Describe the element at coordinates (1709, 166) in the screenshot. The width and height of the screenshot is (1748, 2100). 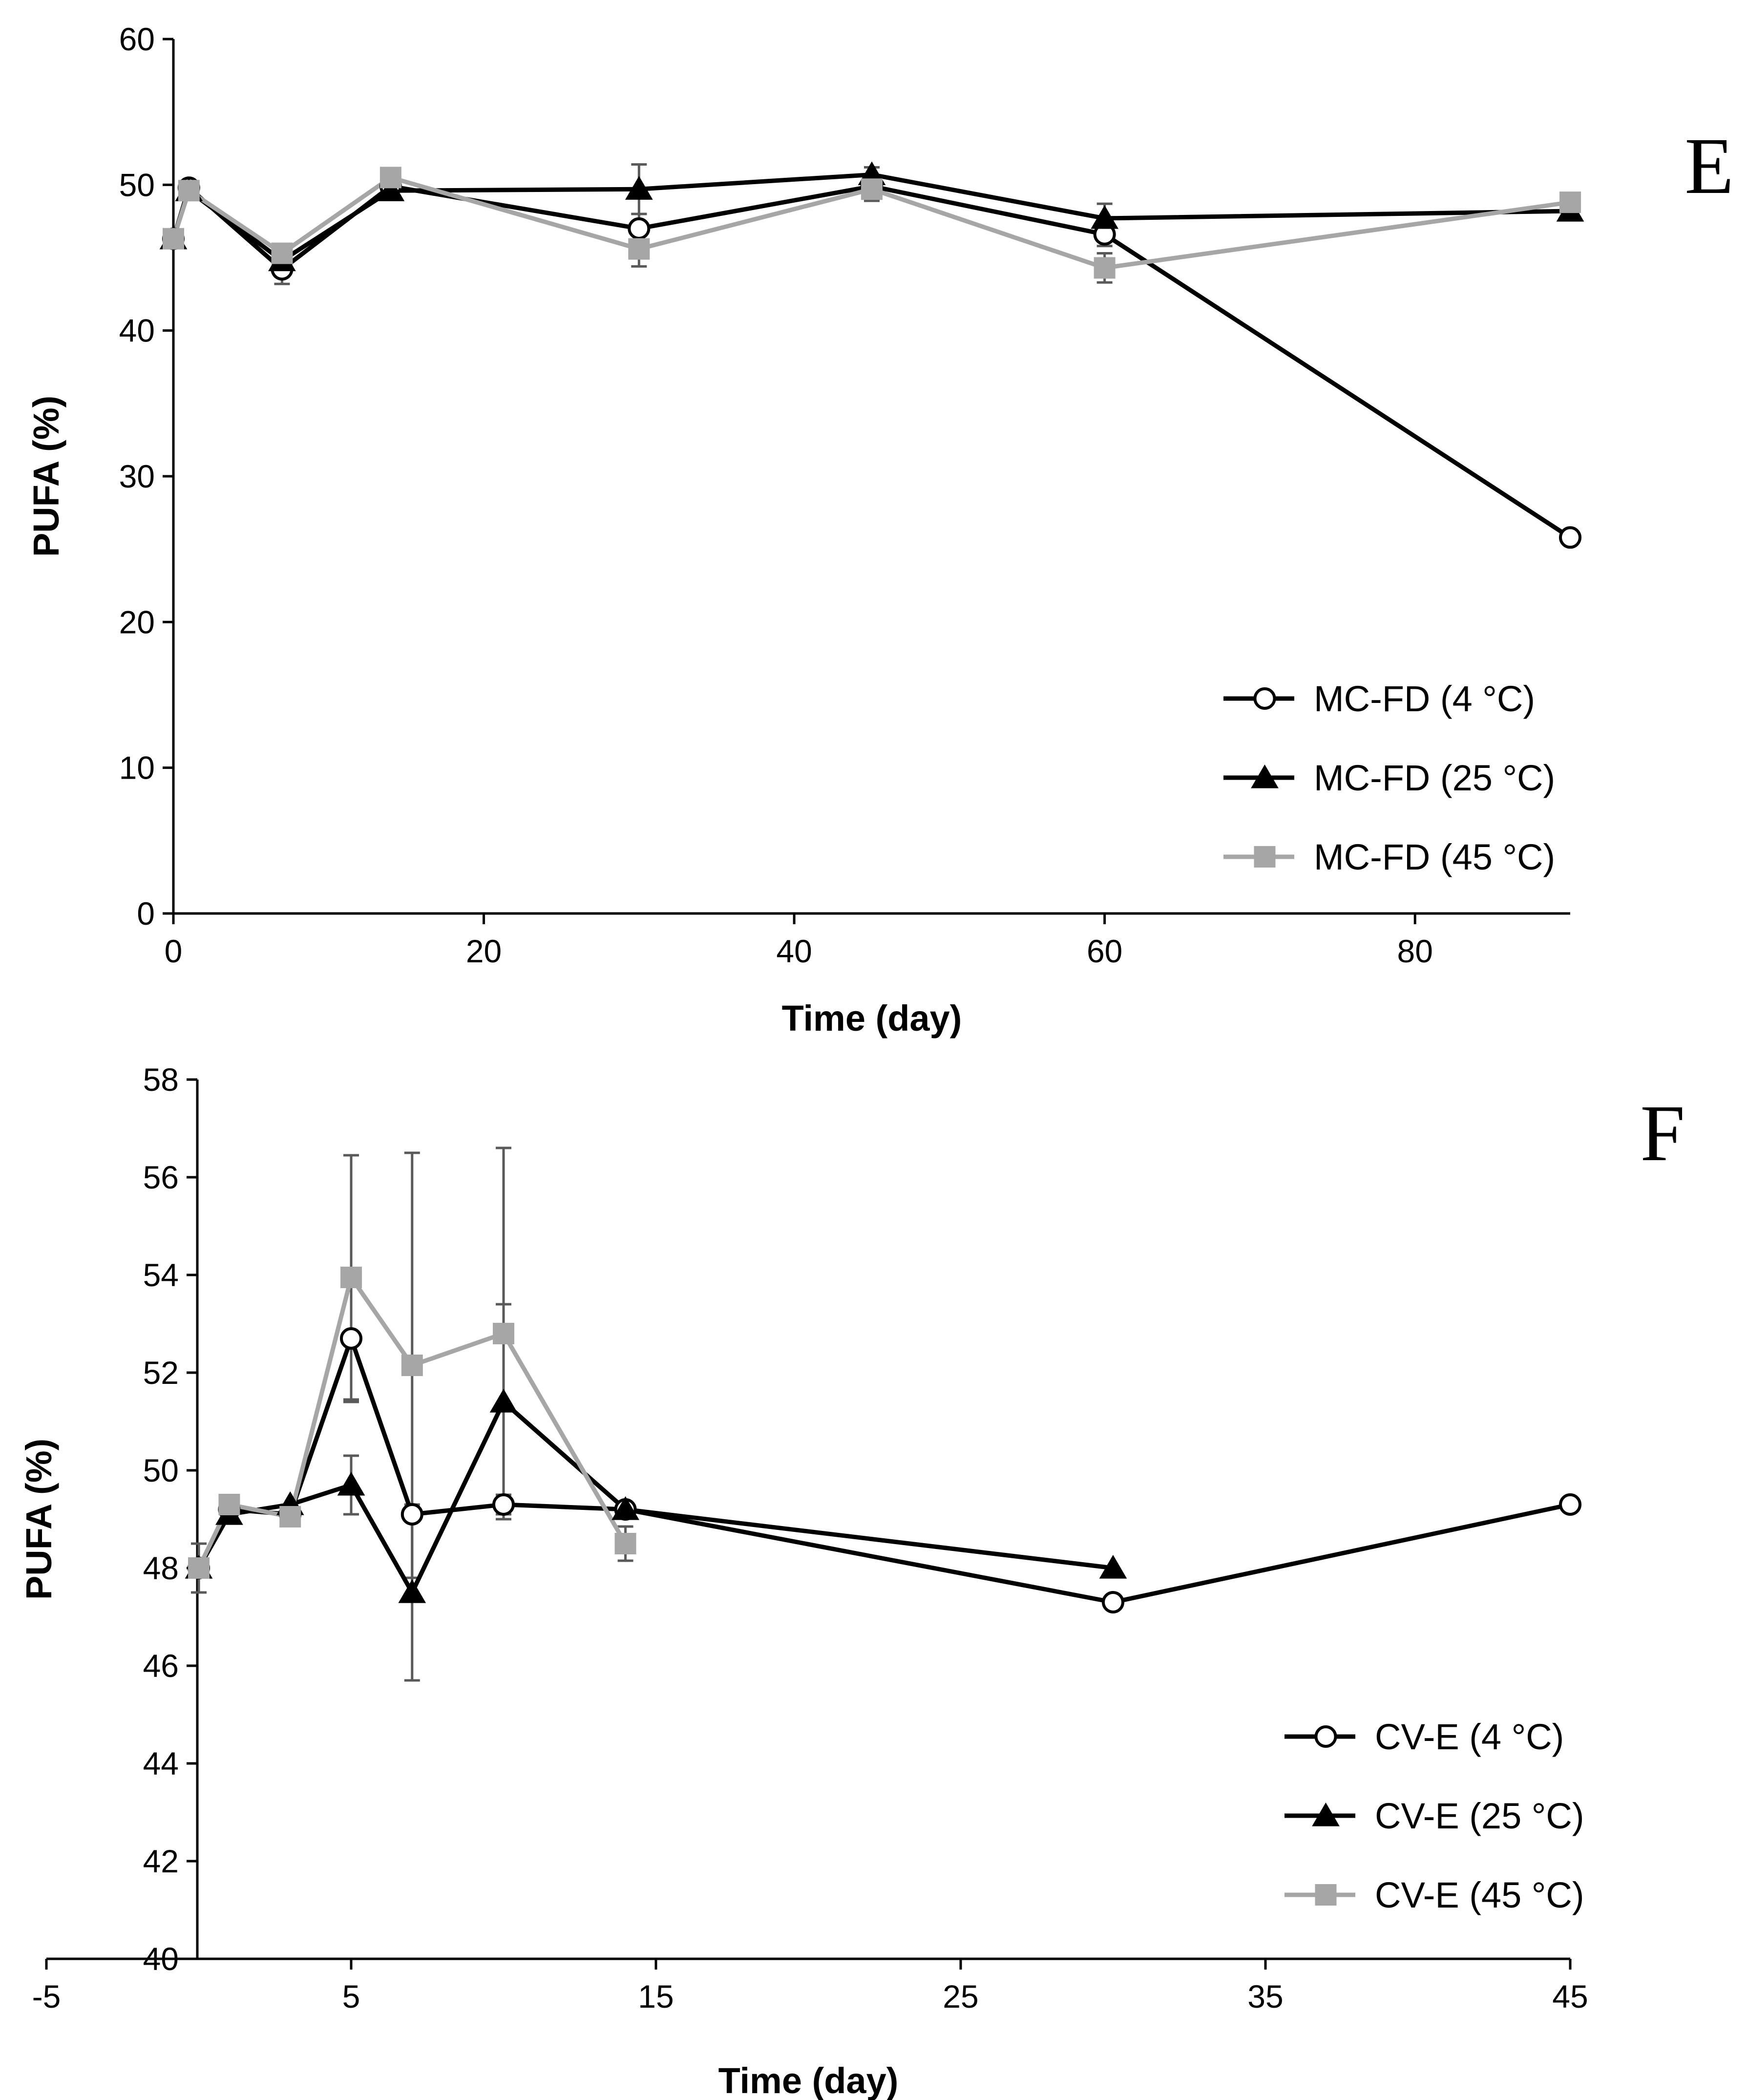
I see `panel-letter: E` at that location.